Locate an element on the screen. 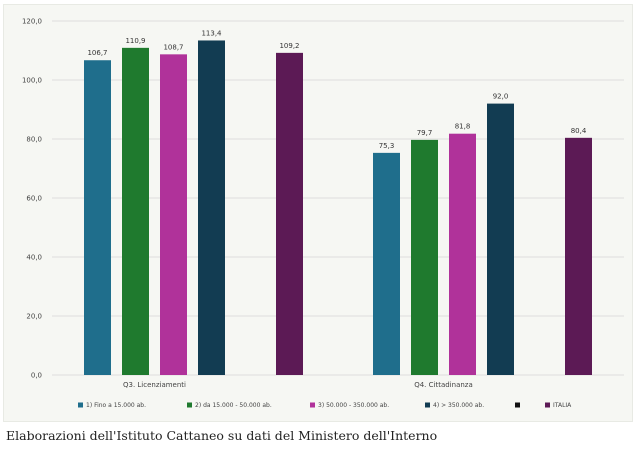 The height and width of the screenshot is (451, 641). legend-label: ITALIA is located at coordinates (562, 405).